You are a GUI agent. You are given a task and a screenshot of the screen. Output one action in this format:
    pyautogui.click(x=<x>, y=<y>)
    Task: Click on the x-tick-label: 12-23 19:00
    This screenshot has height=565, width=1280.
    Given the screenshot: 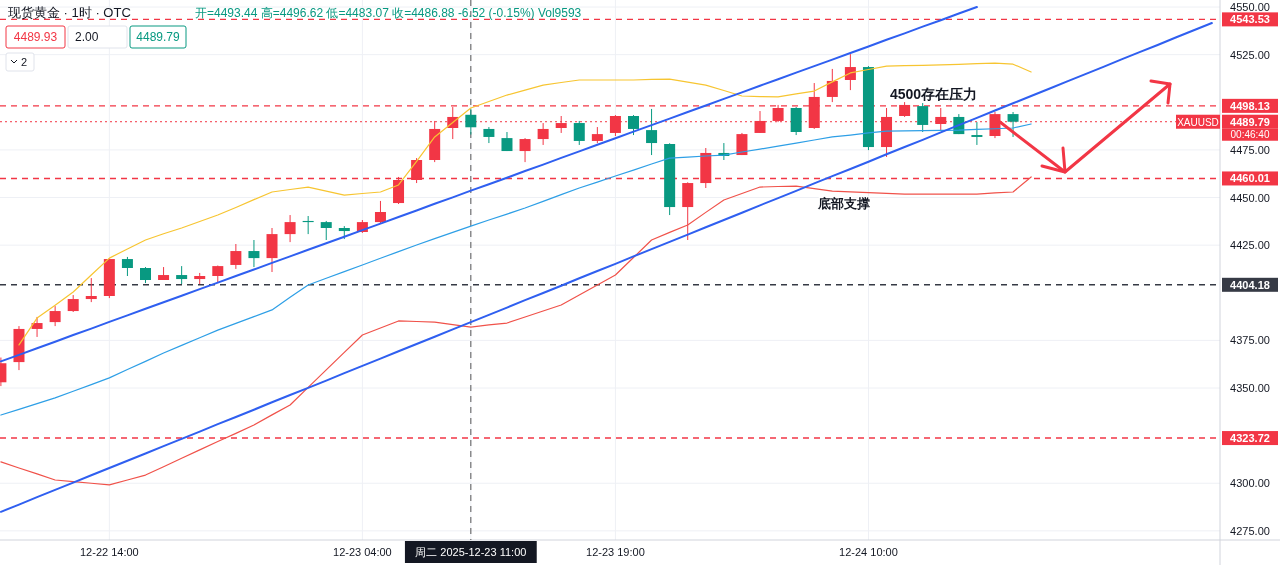 What is the action you would take?
    pyautogui.click(x=615, y=552)
    